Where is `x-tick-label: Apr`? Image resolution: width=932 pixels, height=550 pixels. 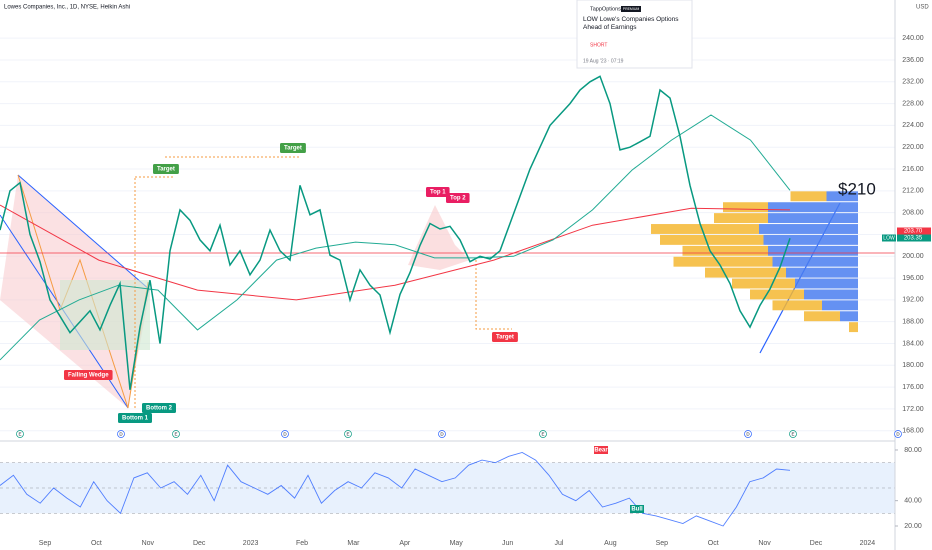
x-tick-label: Apr is located at coordinates (405, 543).